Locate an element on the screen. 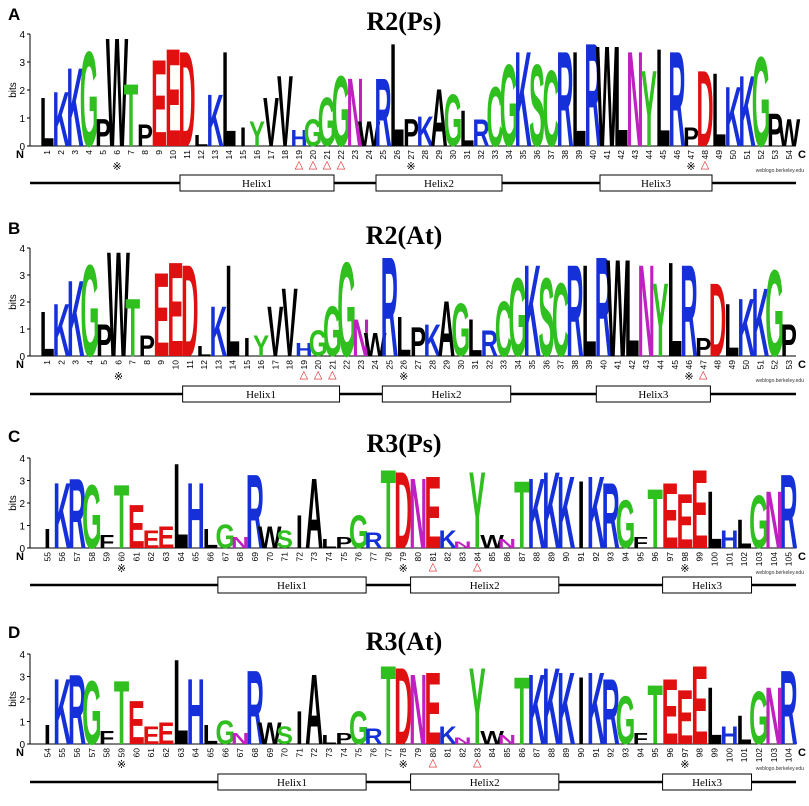 The height and width of the screenshot is (806, 809). position-label: 35 is located at coordinates (532, 365).